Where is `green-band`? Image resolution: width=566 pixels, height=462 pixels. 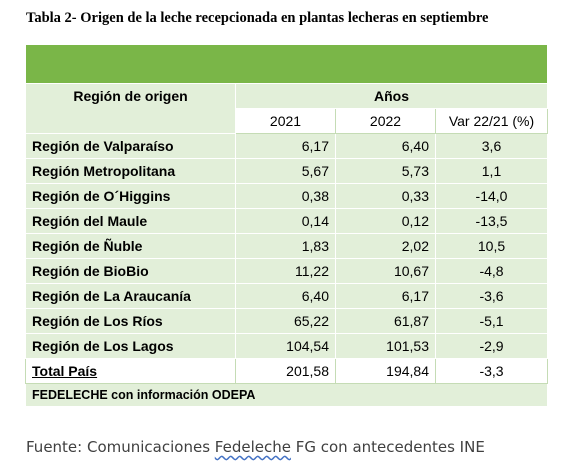 green-band is located at coordinates (286, 64).